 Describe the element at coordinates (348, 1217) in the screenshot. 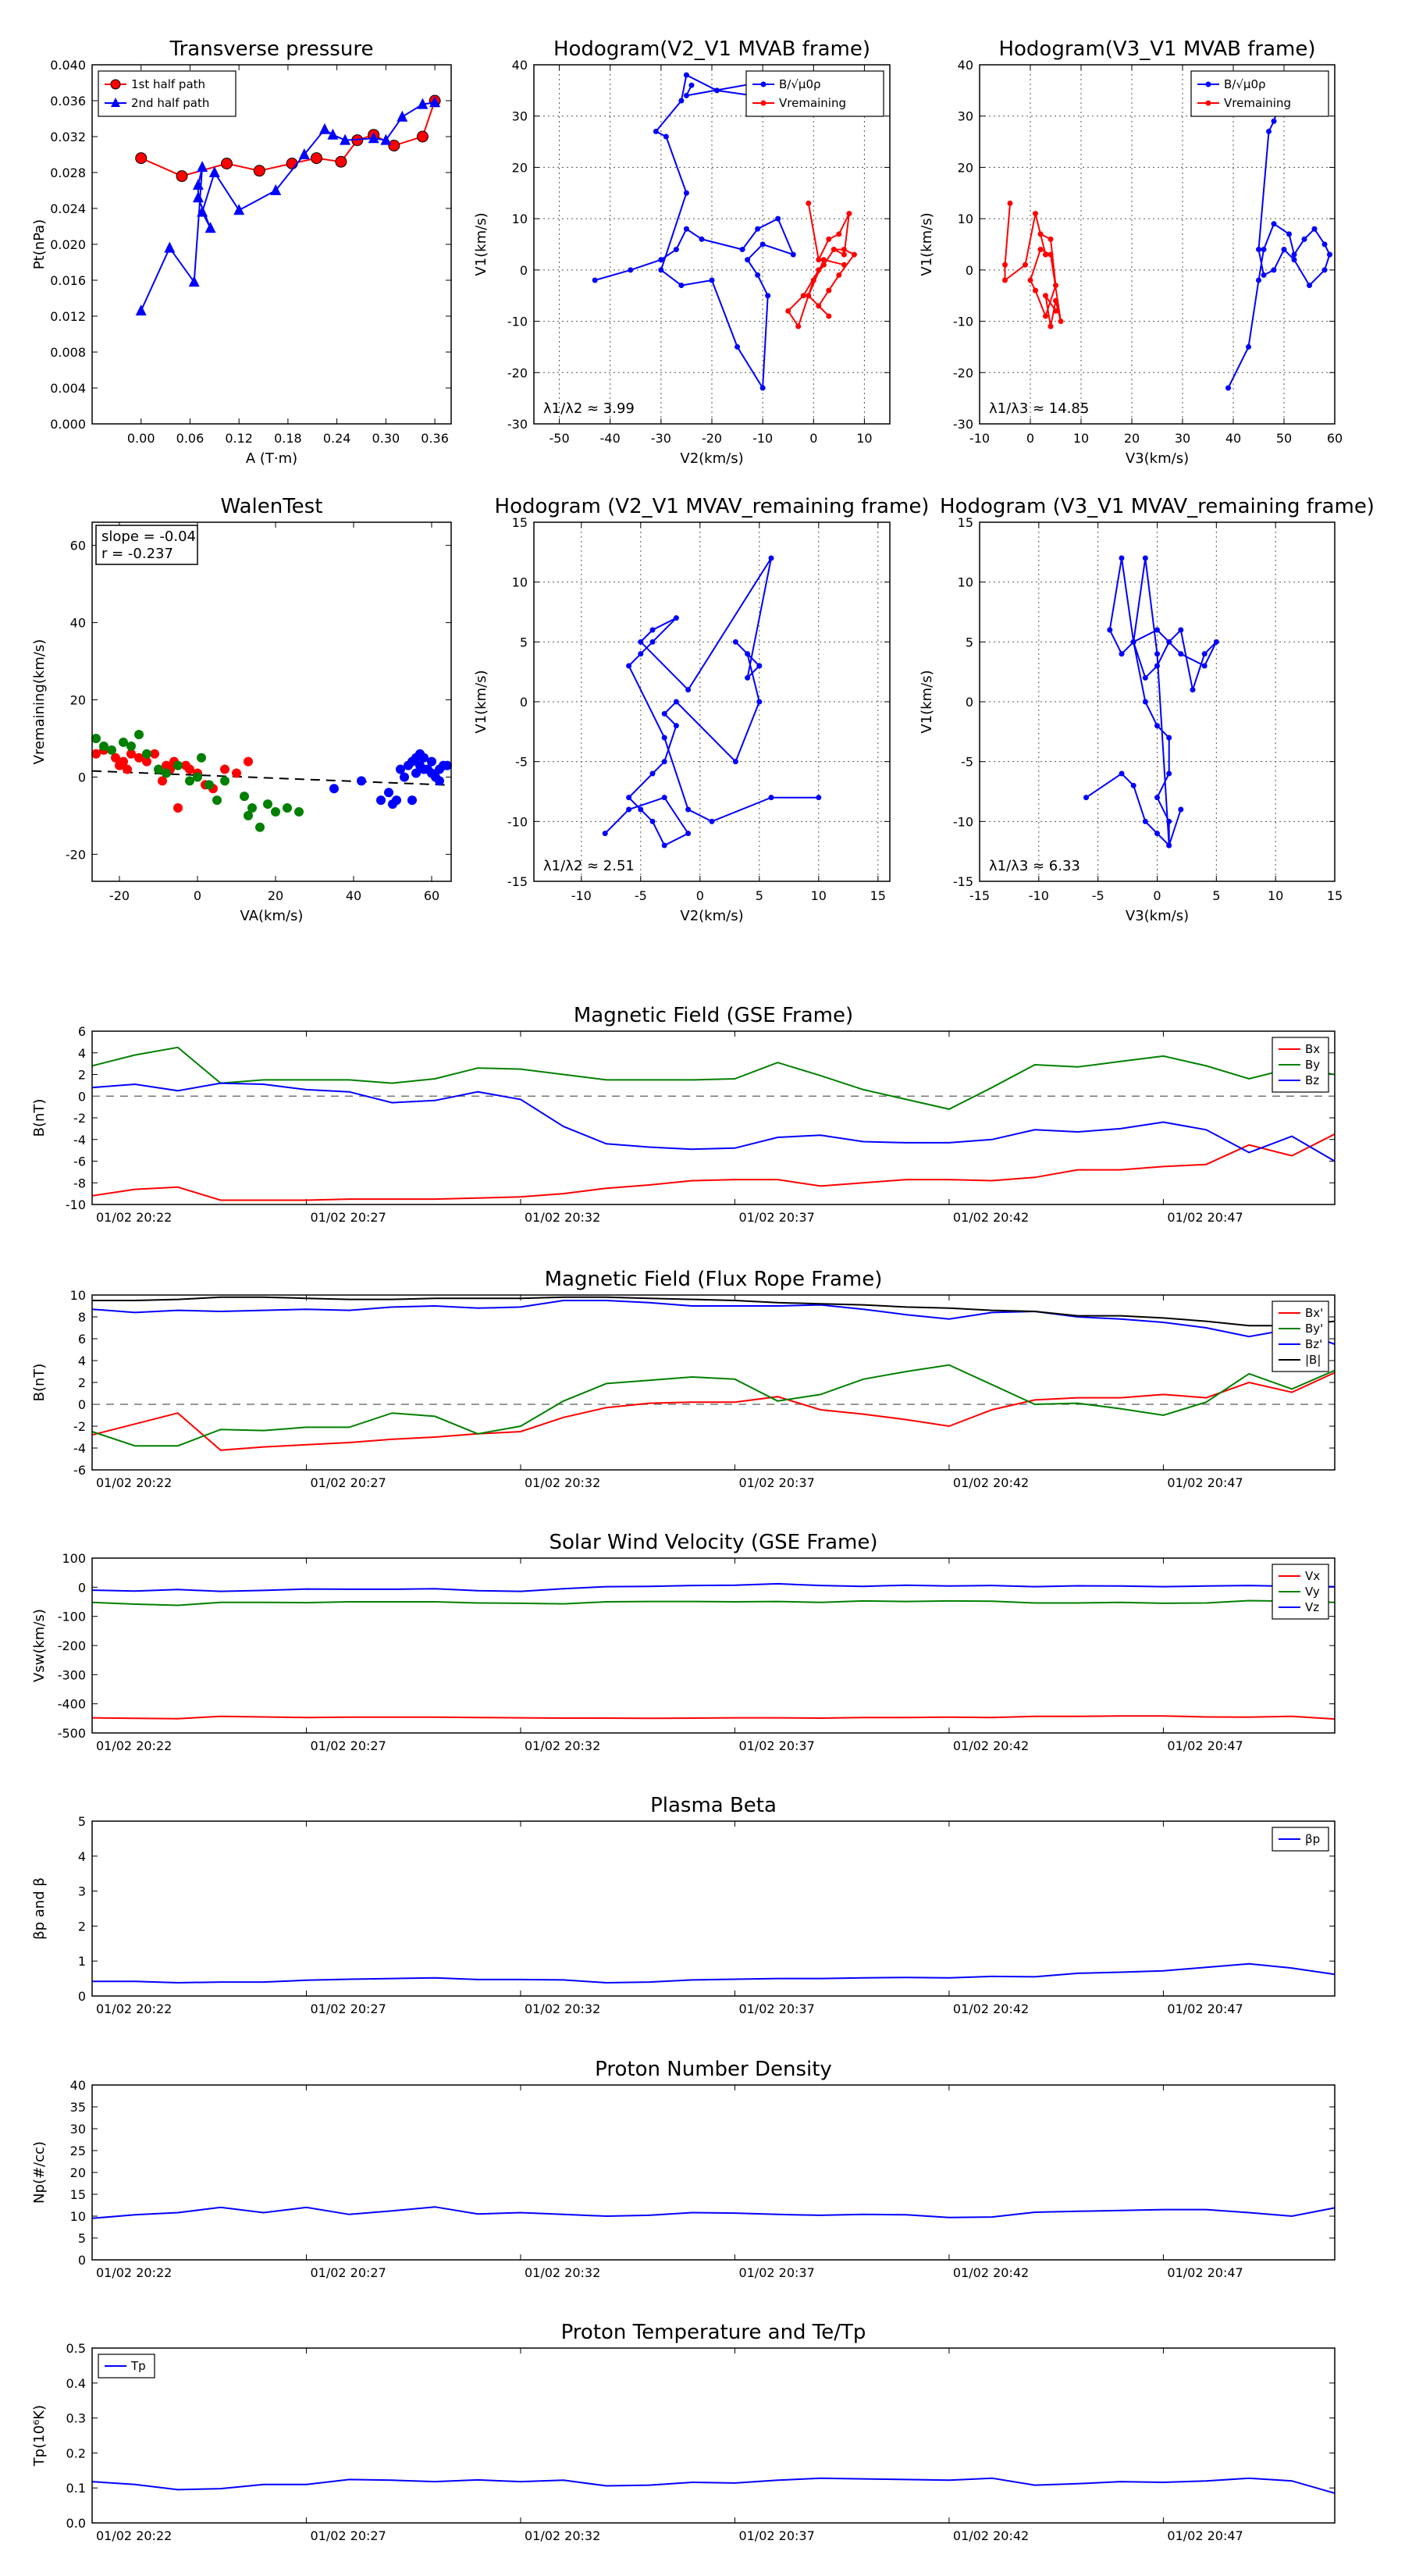

I see `bgse-xtick-label: 01/02 20:27` at that location.